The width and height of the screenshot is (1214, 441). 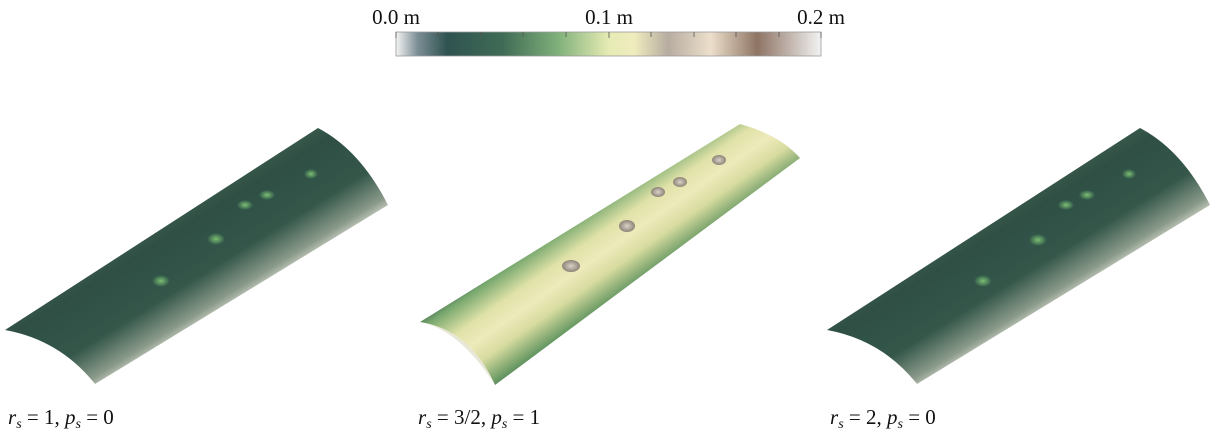 I want to click on caption: rs = 1, ps = 0, so click(x=61, y=418).